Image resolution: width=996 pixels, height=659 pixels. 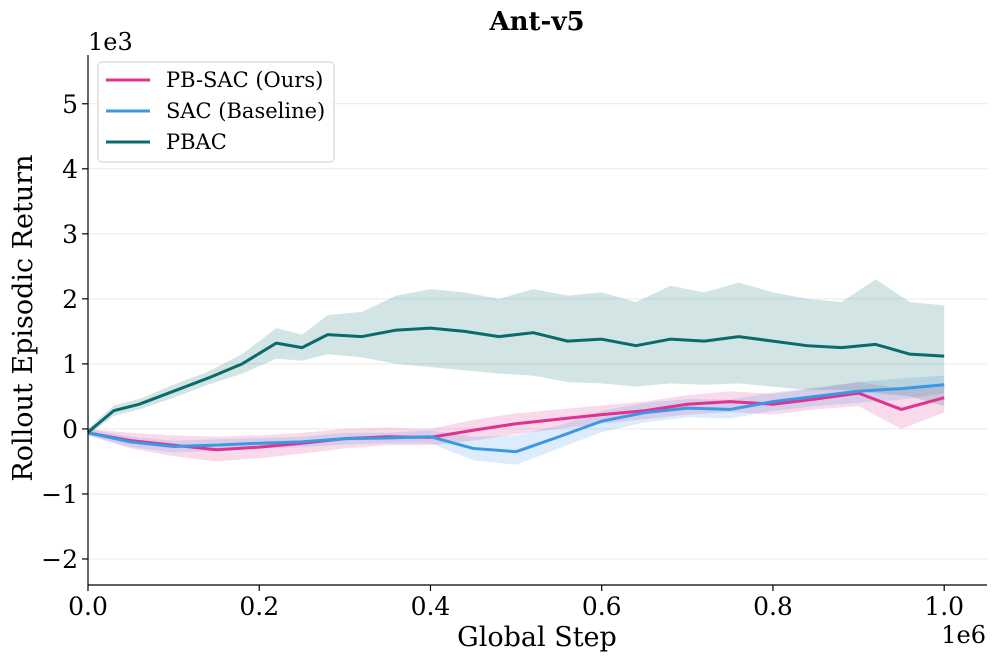 I want to click on legend-box, so click(x=216, y=112).